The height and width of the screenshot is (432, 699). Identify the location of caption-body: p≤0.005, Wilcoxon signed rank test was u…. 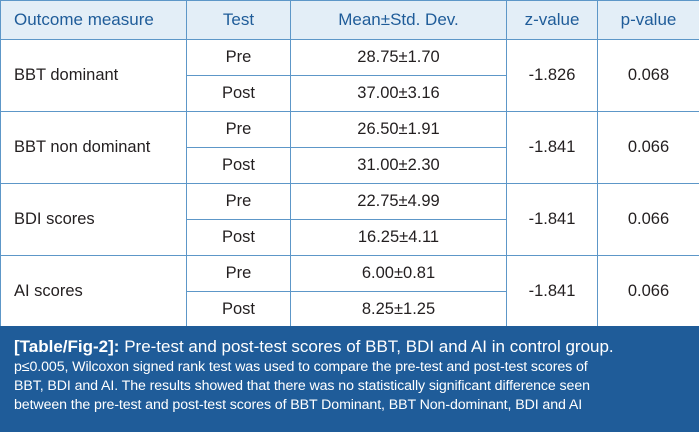
(349, 386).